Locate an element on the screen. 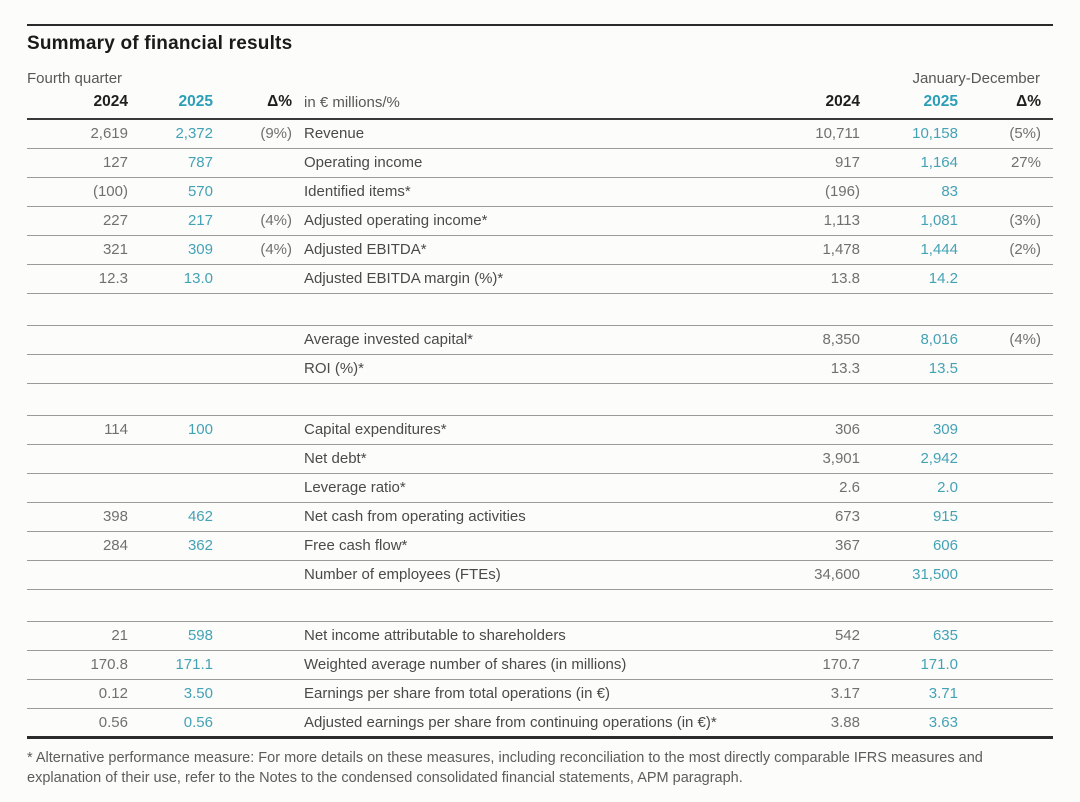 The width and height of the screenshot is (1080, 802). table-row: ROI (%)* 13.3 13.5 is located at coordinates (540, 368).